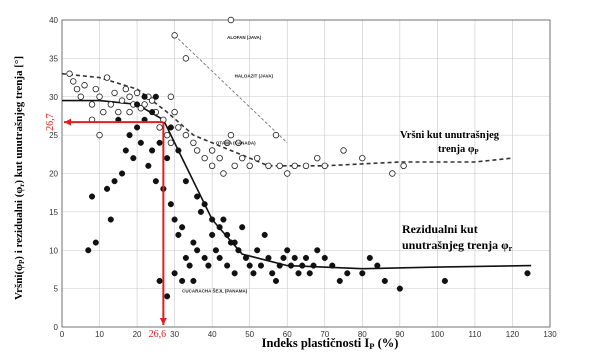  What do you see at coordinates (53, 135) in the screenshot?
I see `y-tick-label: 25` at bounding box center [53, 135].